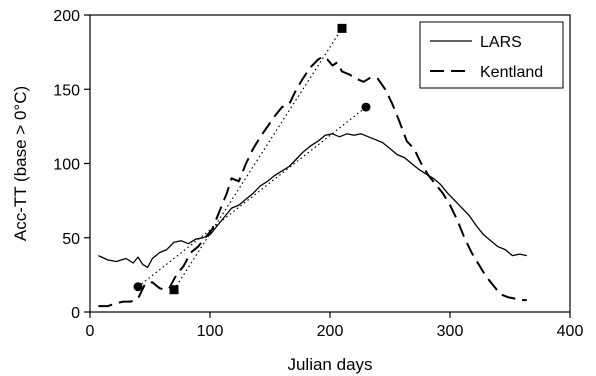 The height and width of the screenshot is (376, 596). What do you see at coordinates (90, 331) in the screenshot?
I see `x-tick-label: 0` at bounding box center [90, 331].